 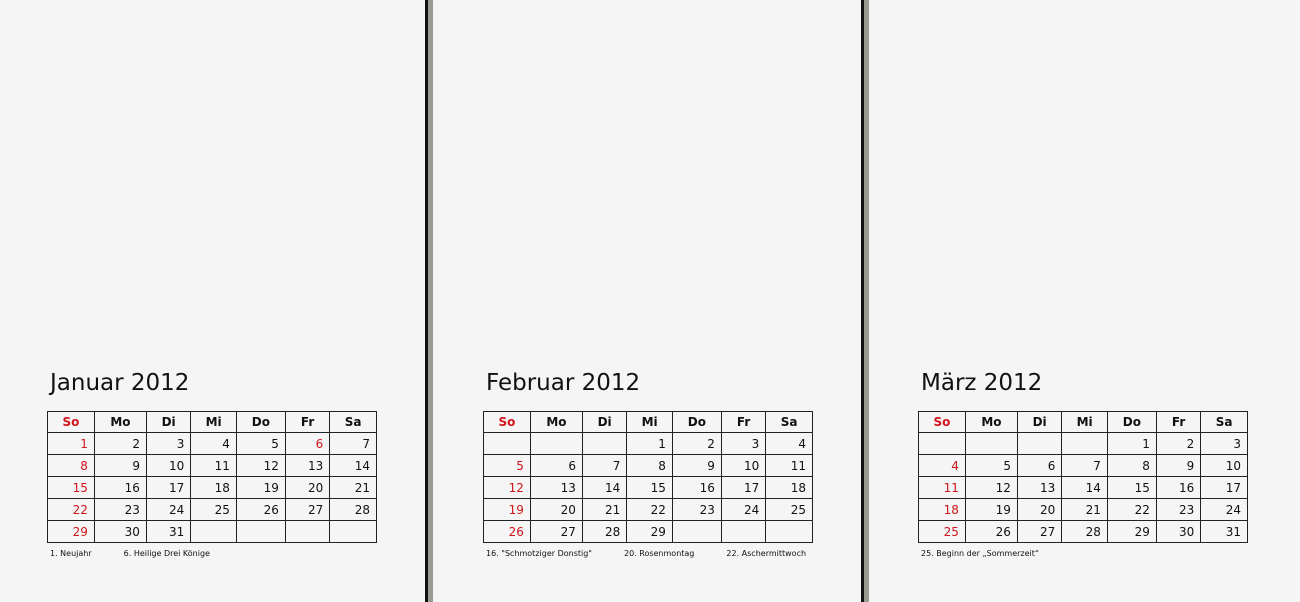 What do you see at coordinates (168, 531) in the screenshot?
I see `day-cell: 31` at bounding box center [168, 531].